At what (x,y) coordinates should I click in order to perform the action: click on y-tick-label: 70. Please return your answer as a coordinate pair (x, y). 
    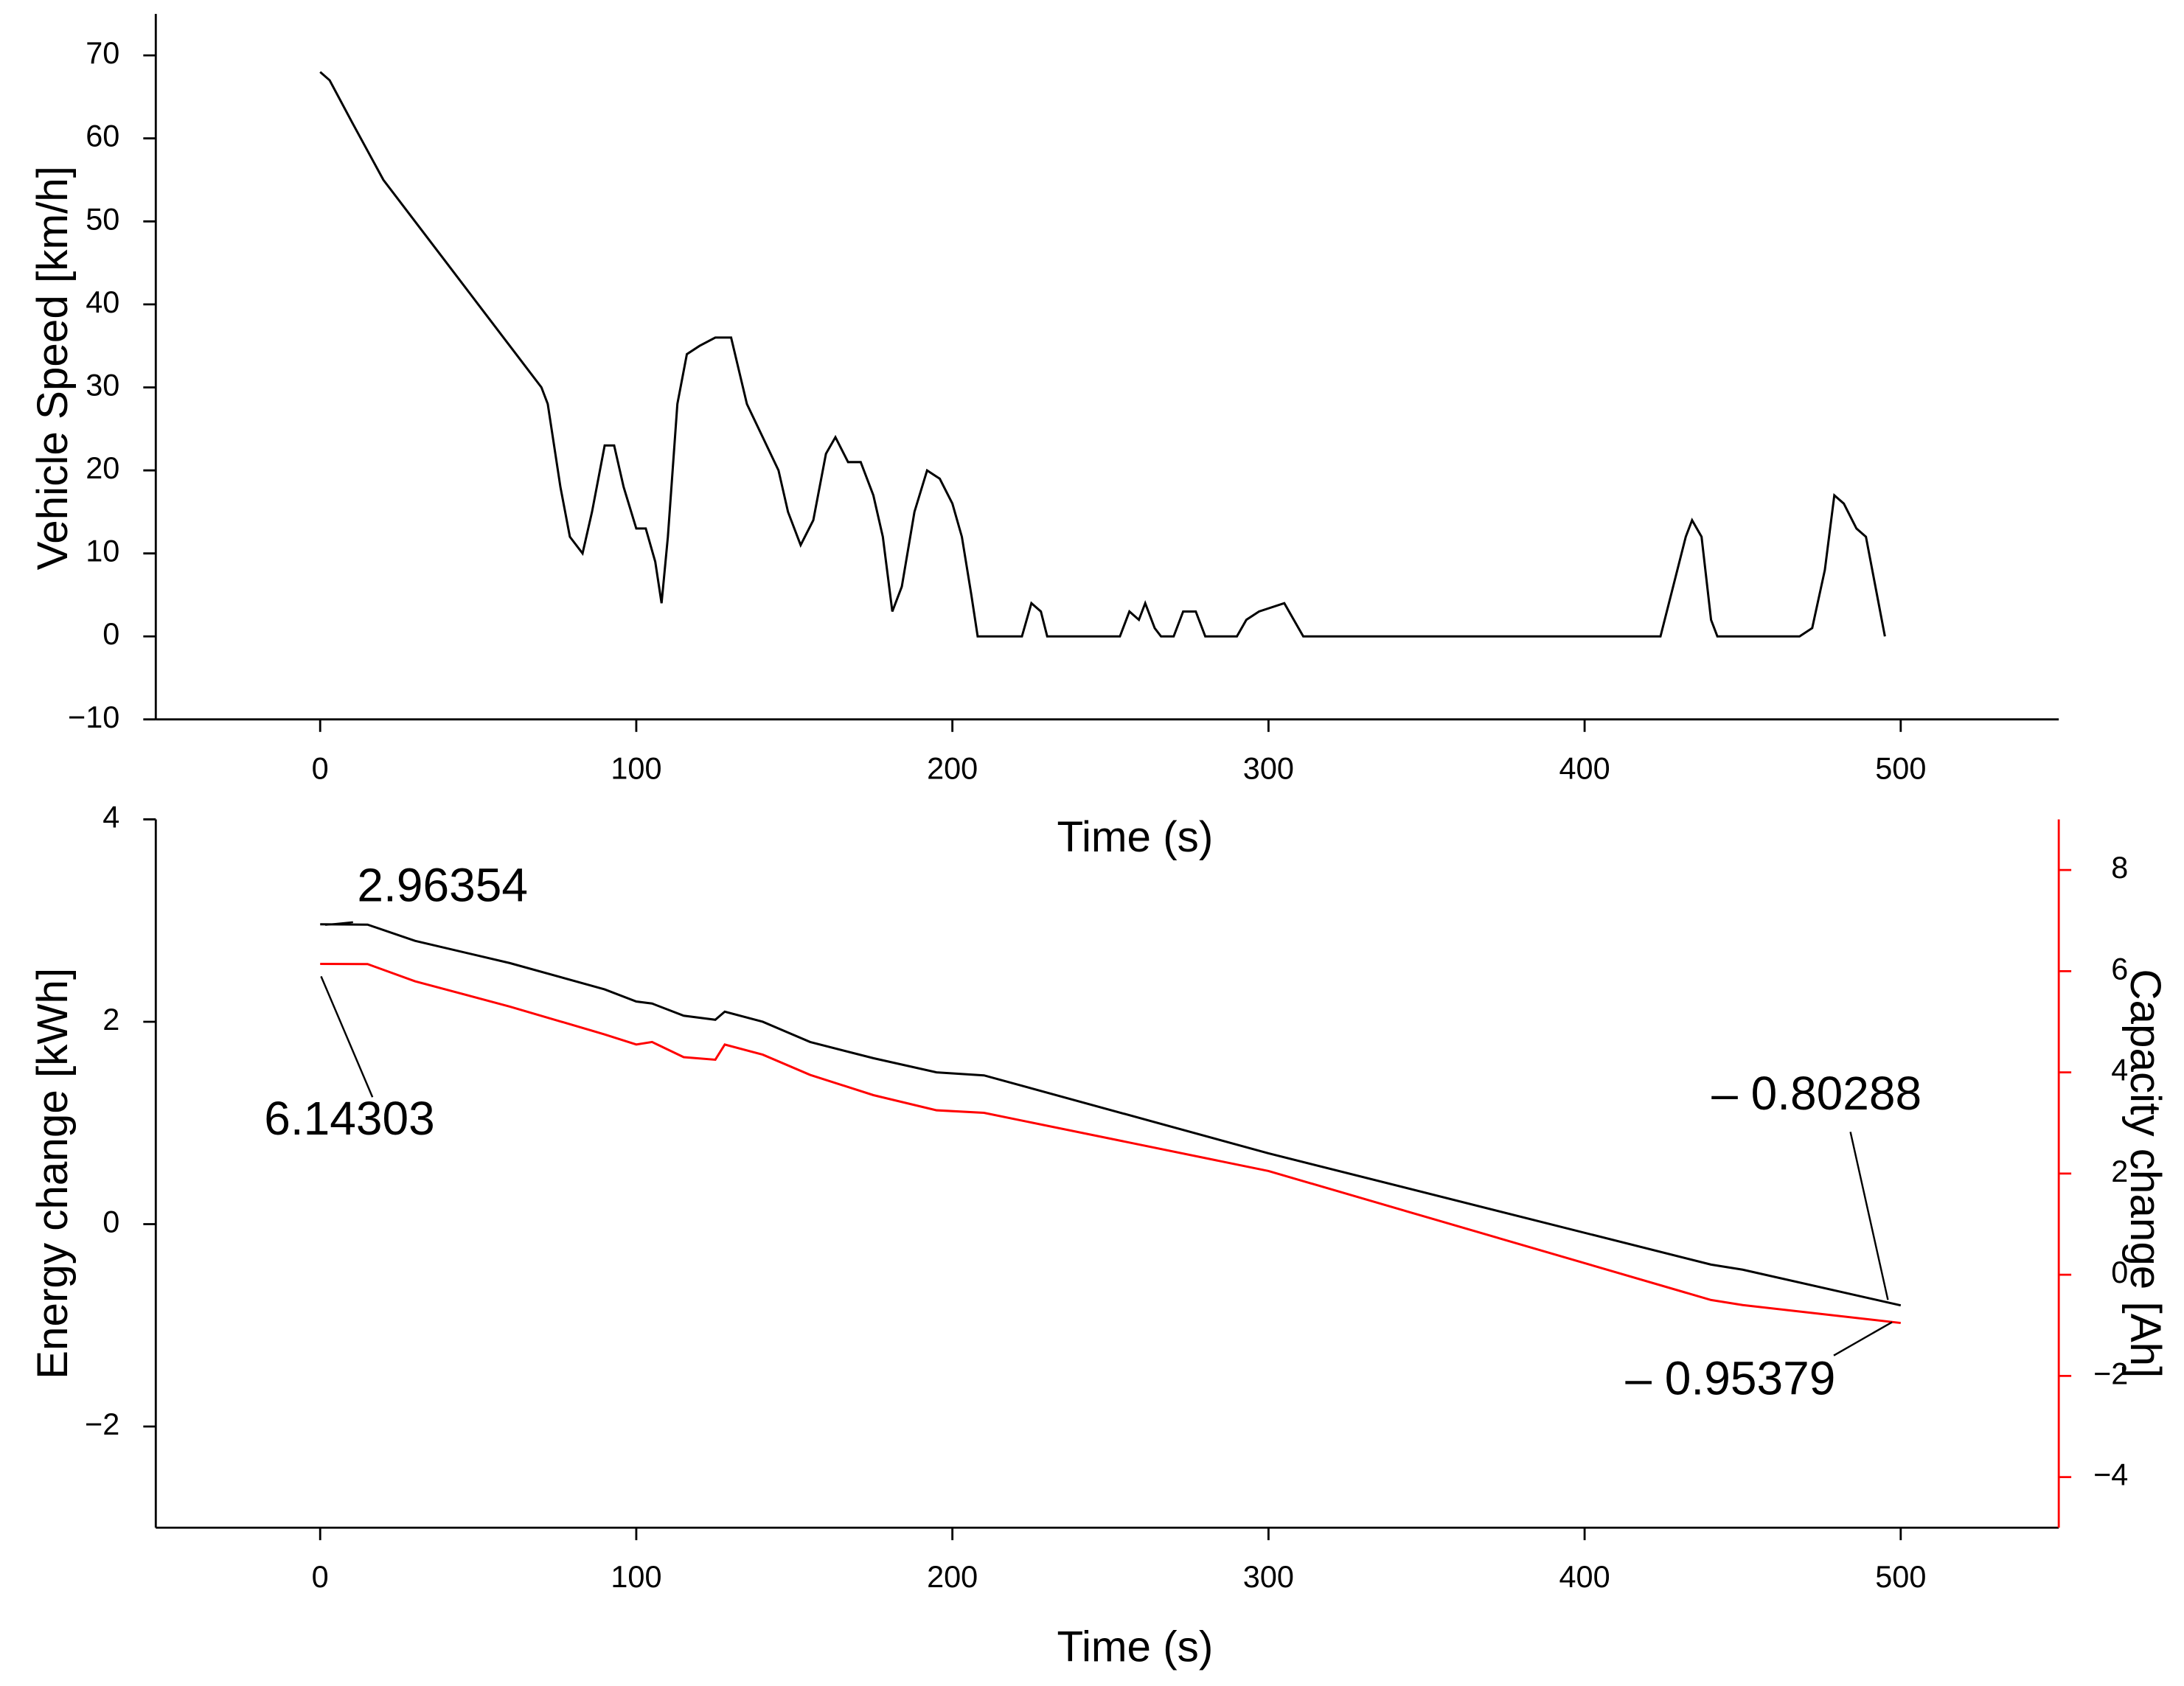
    Looking at the image, I should click on (102, 52).